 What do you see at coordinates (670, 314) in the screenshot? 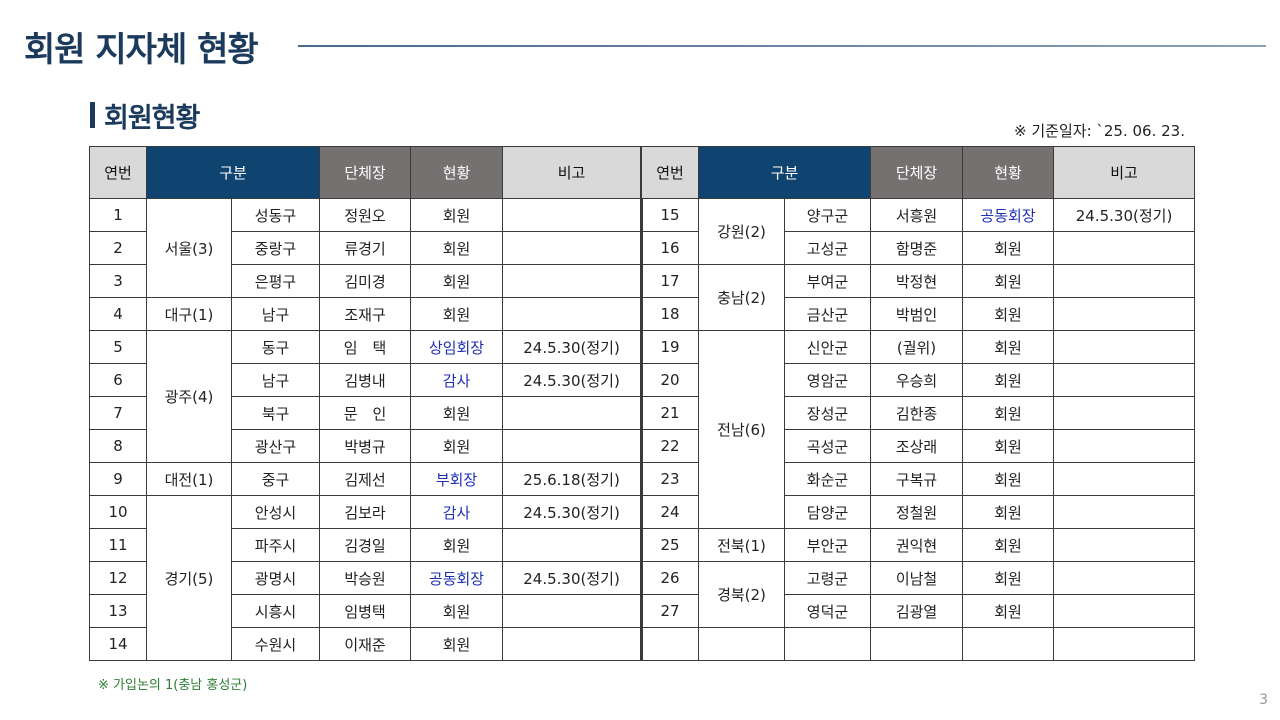
I see `row-no: 18` at bounding box center [670, 314].